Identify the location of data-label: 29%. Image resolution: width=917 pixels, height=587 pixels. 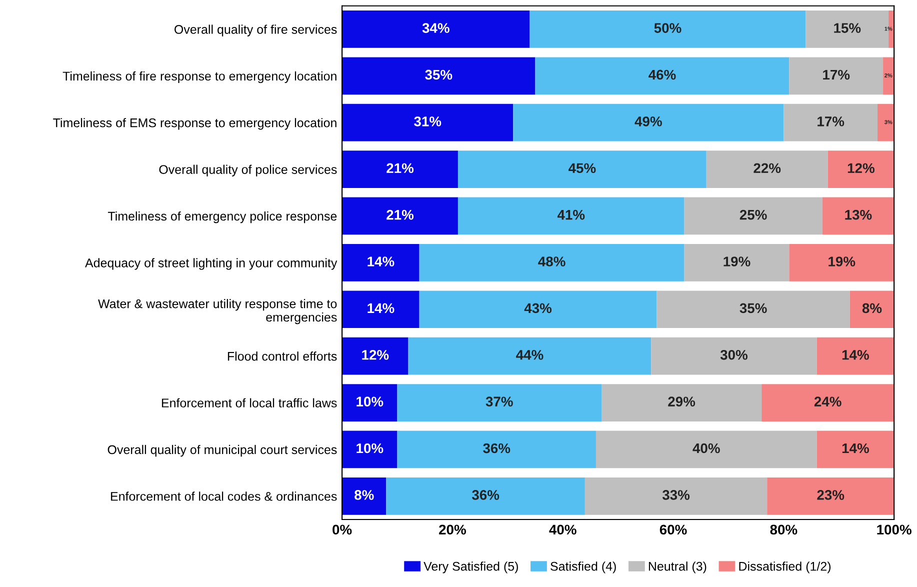
(682, 401).